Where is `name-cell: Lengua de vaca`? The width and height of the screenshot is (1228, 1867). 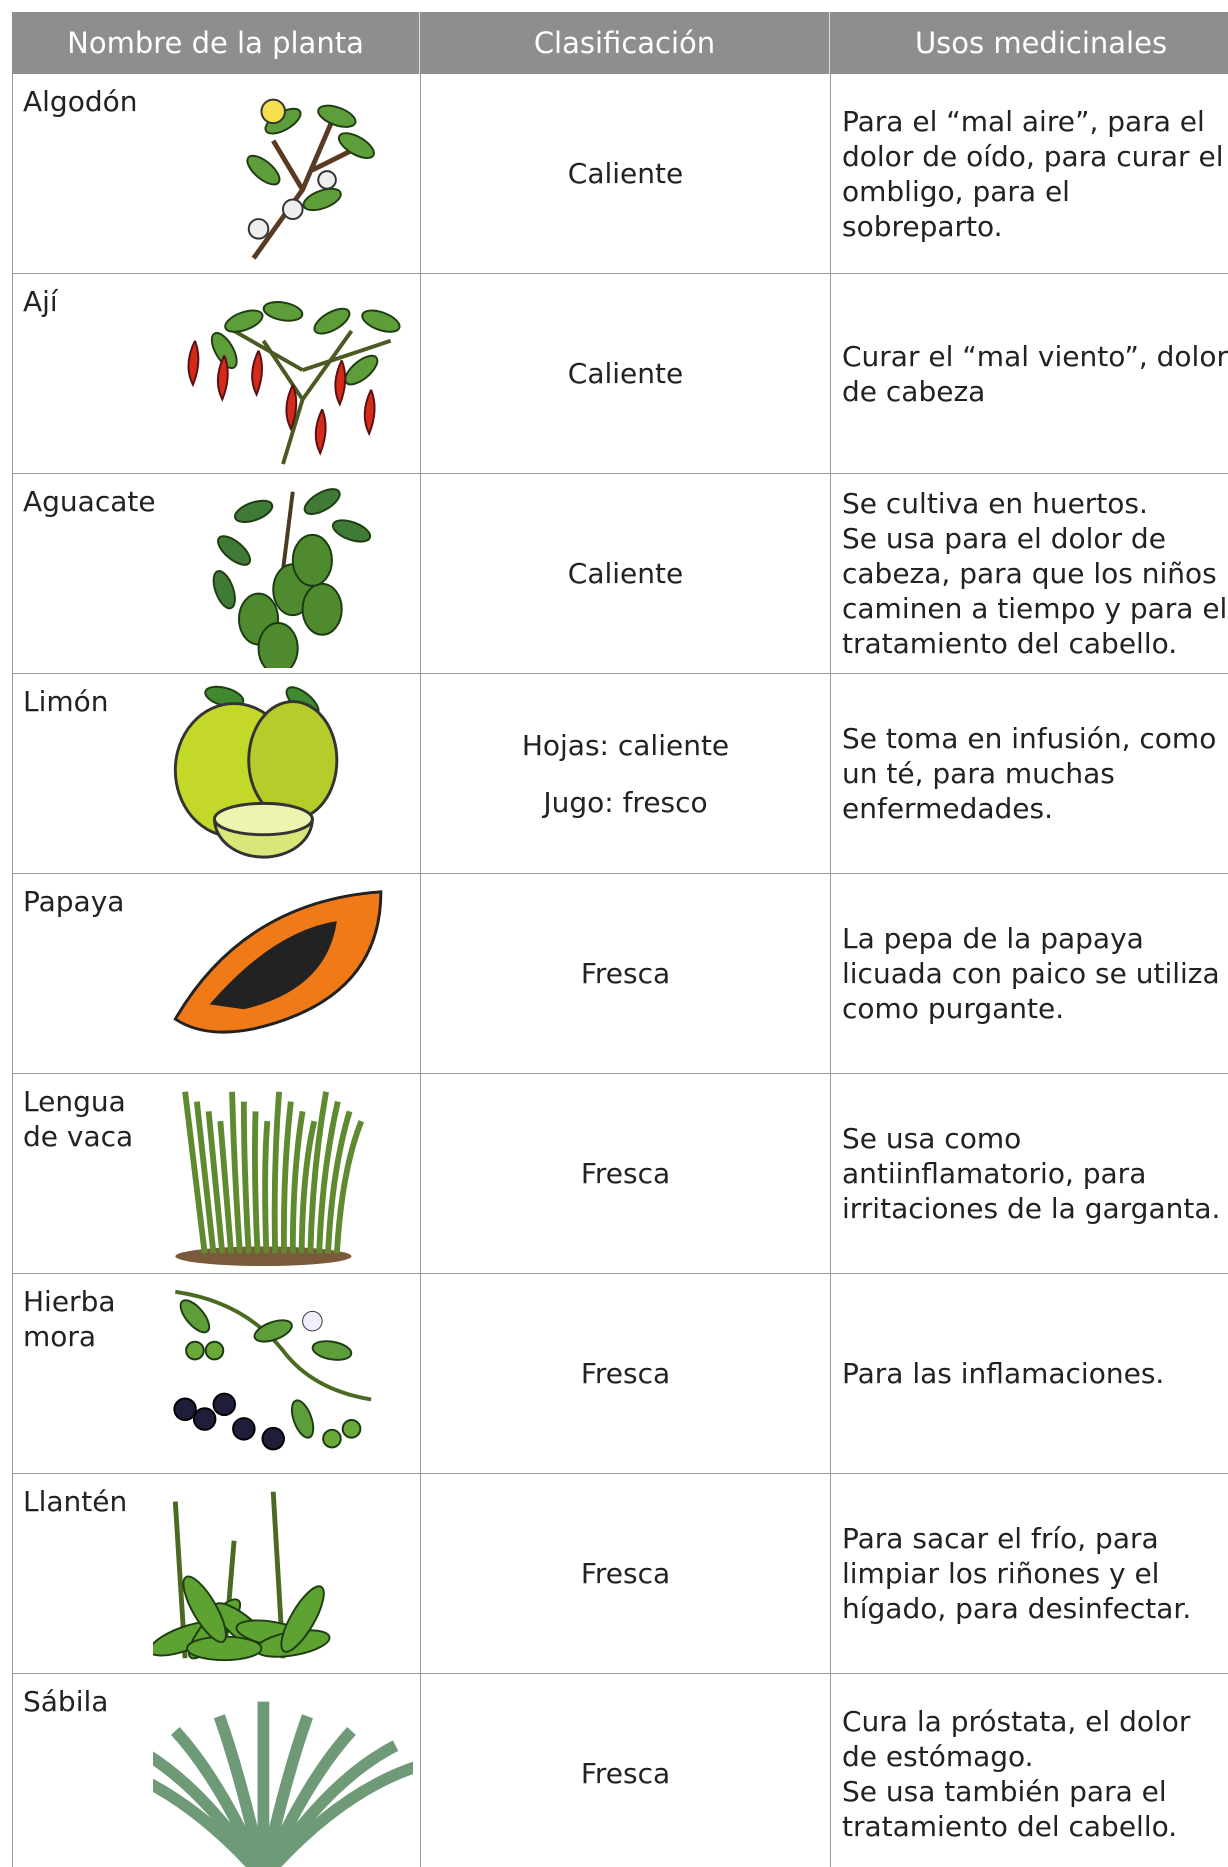 name-cell: Lengua de vaca is located at coordinates (216, 1173).